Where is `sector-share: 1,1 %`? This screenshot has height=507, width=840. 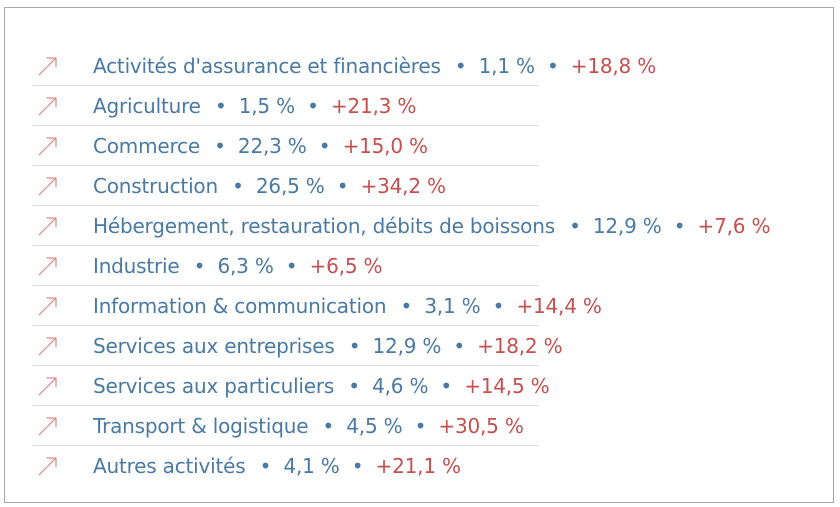 sector-share: 1,1 % is located at coordinates (506, 66).